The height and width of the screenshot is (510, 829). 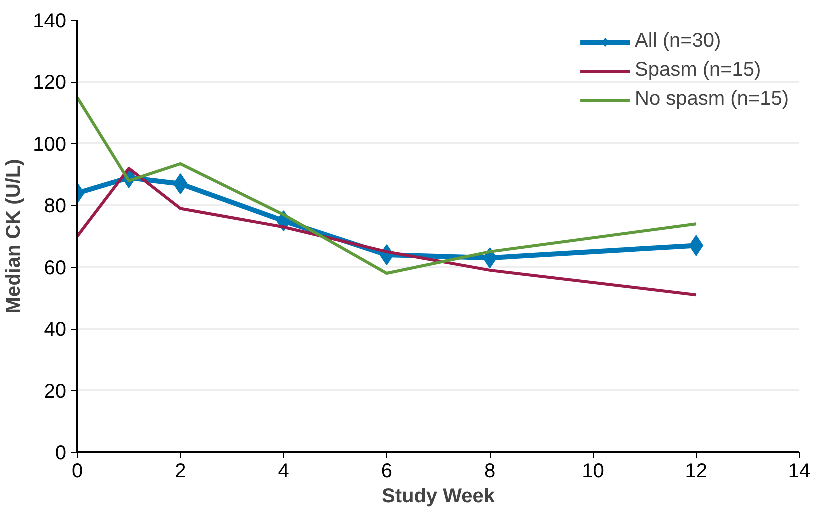 I want to click on legend-label: No spasm (n=15), so click(x=712, y=99).